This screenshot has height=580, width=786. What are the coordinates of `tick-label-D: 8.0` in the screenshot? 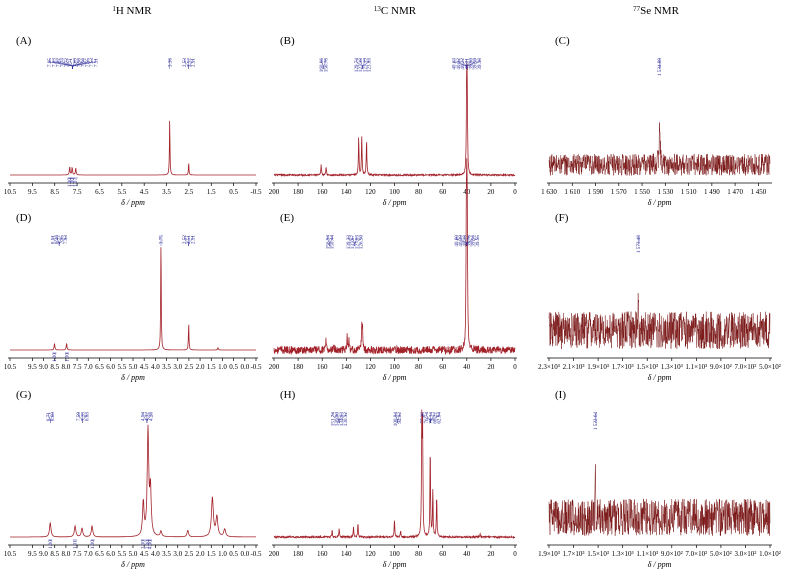 It's located at (66, 367).